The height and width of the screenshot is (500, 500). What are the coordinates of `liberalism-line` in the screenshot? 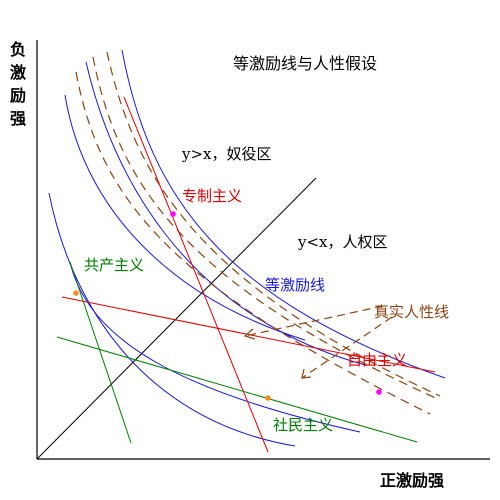 It's located at (248, 334).